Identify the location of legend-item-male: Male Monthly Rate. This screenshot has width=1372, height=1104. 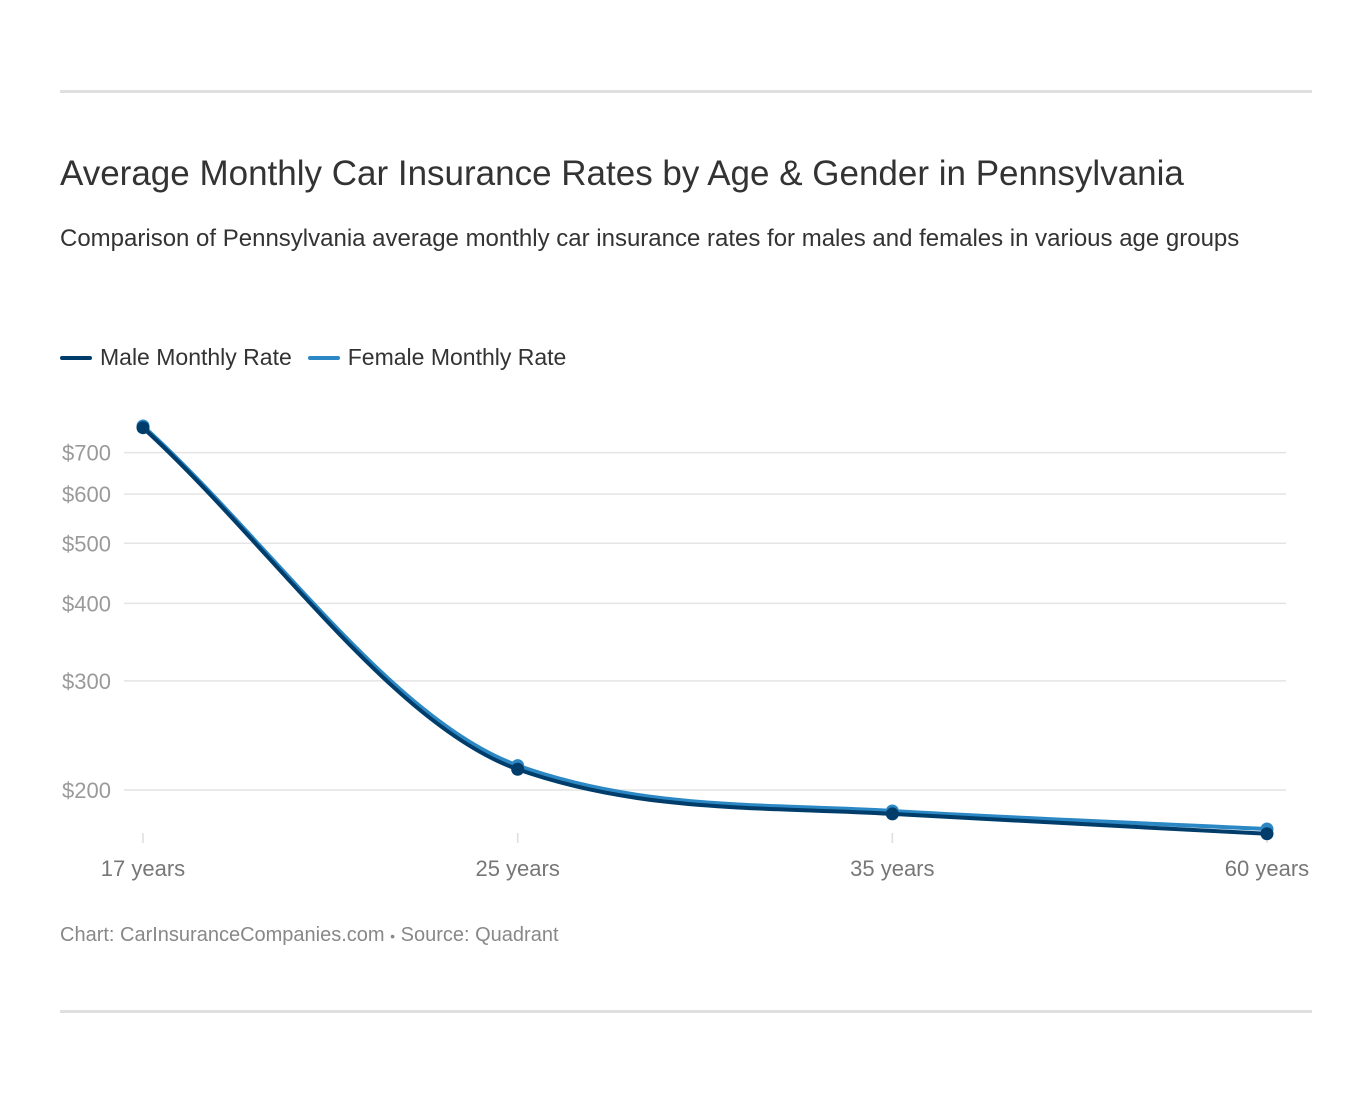
(176, 357).